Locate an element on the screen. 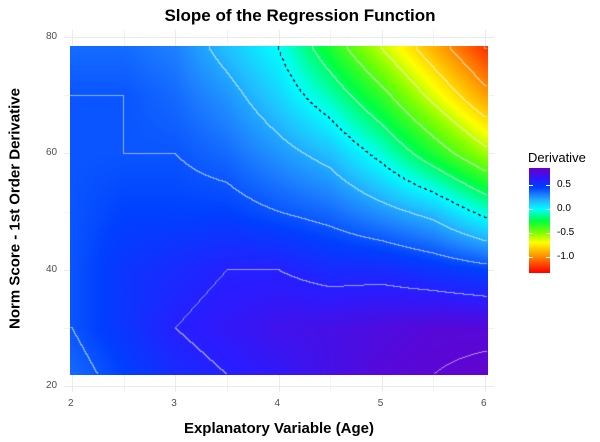  x-tick-label: 3 is located at coordinates (174, 403).